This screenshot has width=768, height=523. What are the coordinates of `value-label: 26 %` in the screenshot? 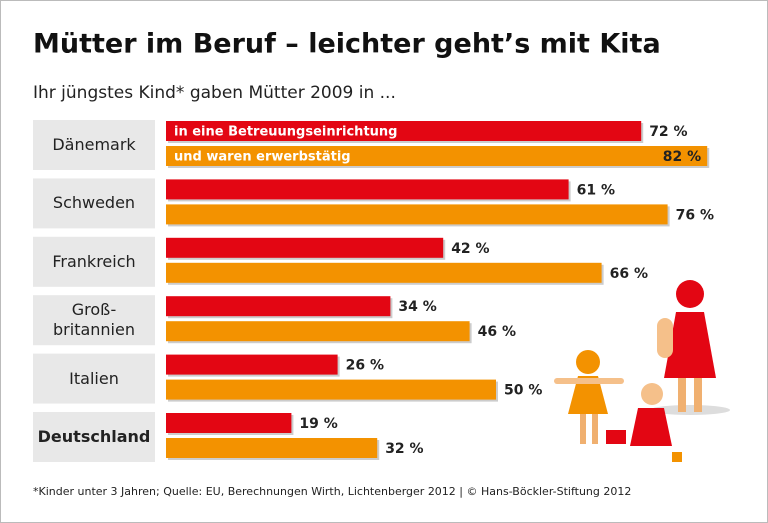 It's located at (365, 366).